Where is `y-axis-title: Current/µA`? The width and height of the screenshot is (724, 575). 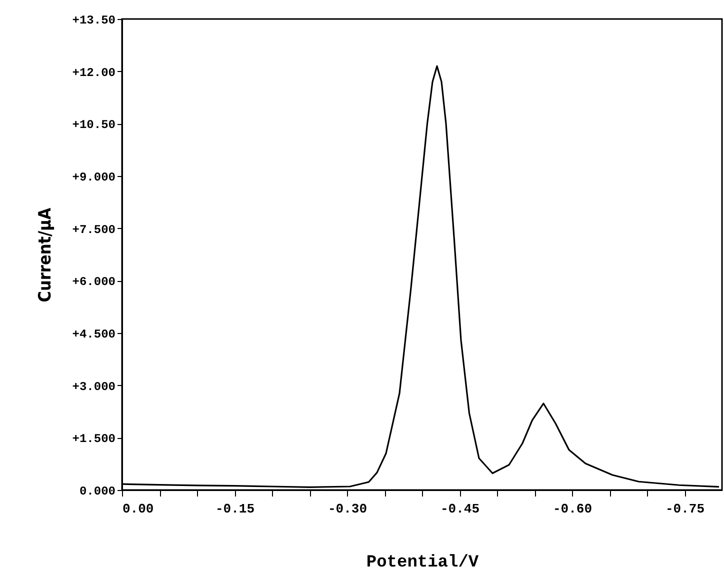 y-axis-title: Current/µA is located at coordinates (45, 255).